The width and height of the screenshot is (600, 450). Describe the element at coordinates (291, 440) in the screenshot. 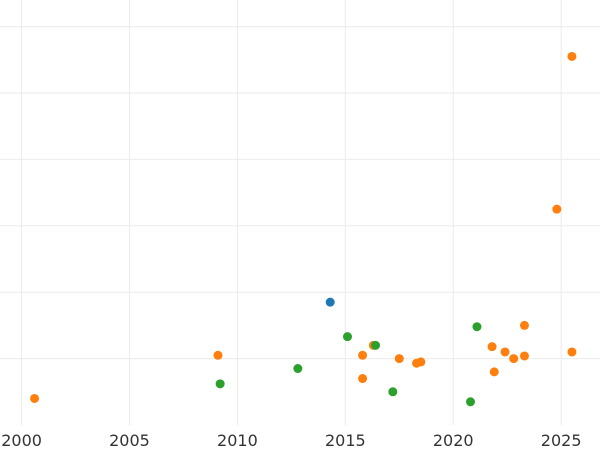

I see `x-axis-tick-labels: 2000 2005 2010 2015 2020 2025` at that location.